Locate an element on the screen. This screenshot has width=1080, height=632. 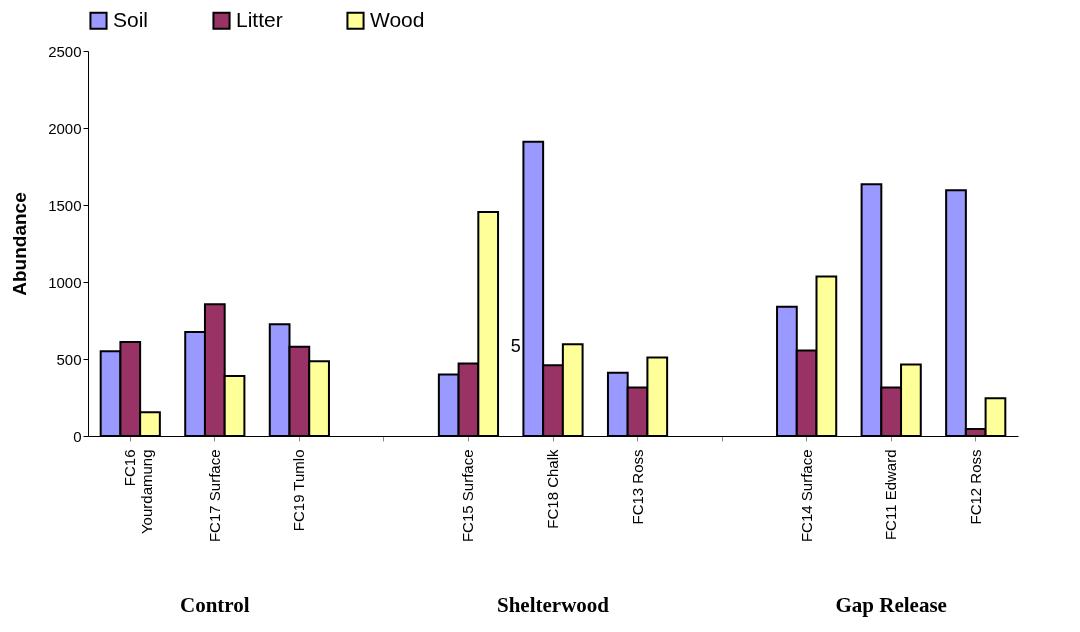
x-tick-label: FC18 Chalk is located at coordinates (552, 489).